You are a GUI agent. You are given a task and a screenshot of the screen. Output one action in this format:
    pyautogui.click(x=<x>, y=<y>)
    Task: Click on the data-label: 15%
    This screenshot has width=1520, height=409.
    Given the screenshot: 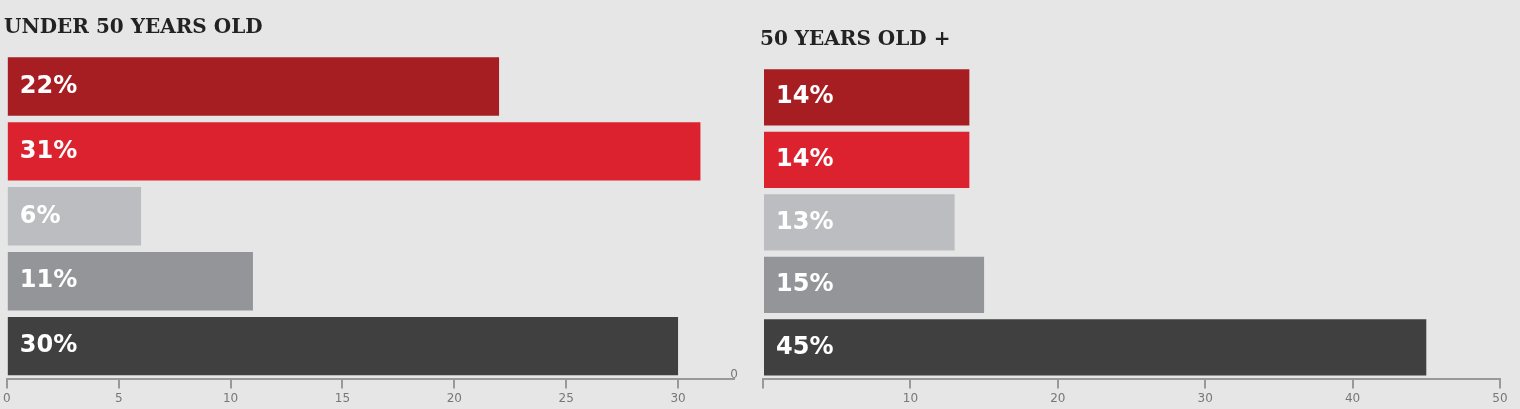 What is the action you would take?
    pyautogui.click(x=805, y=283)
    